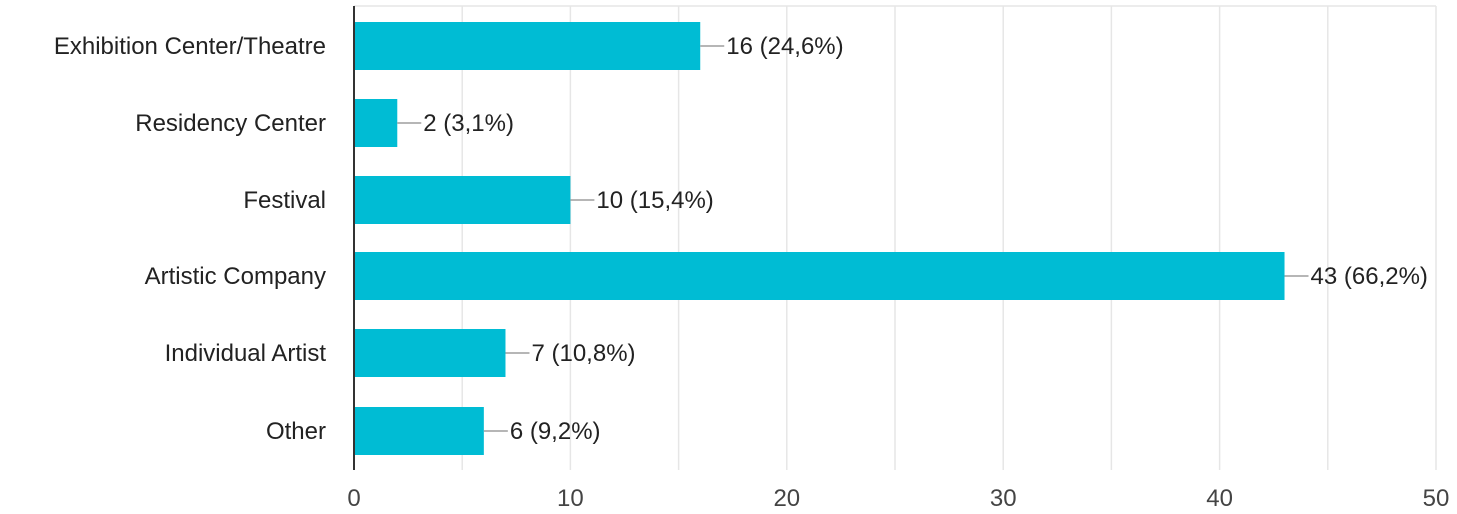 Image resolution: width=1457 pixels, height=514 pixels. What do you see at coordinates (555, 431) in the screenshot?
I see `data-label: 6 (9,2%)` at bounding box center [555, 431].